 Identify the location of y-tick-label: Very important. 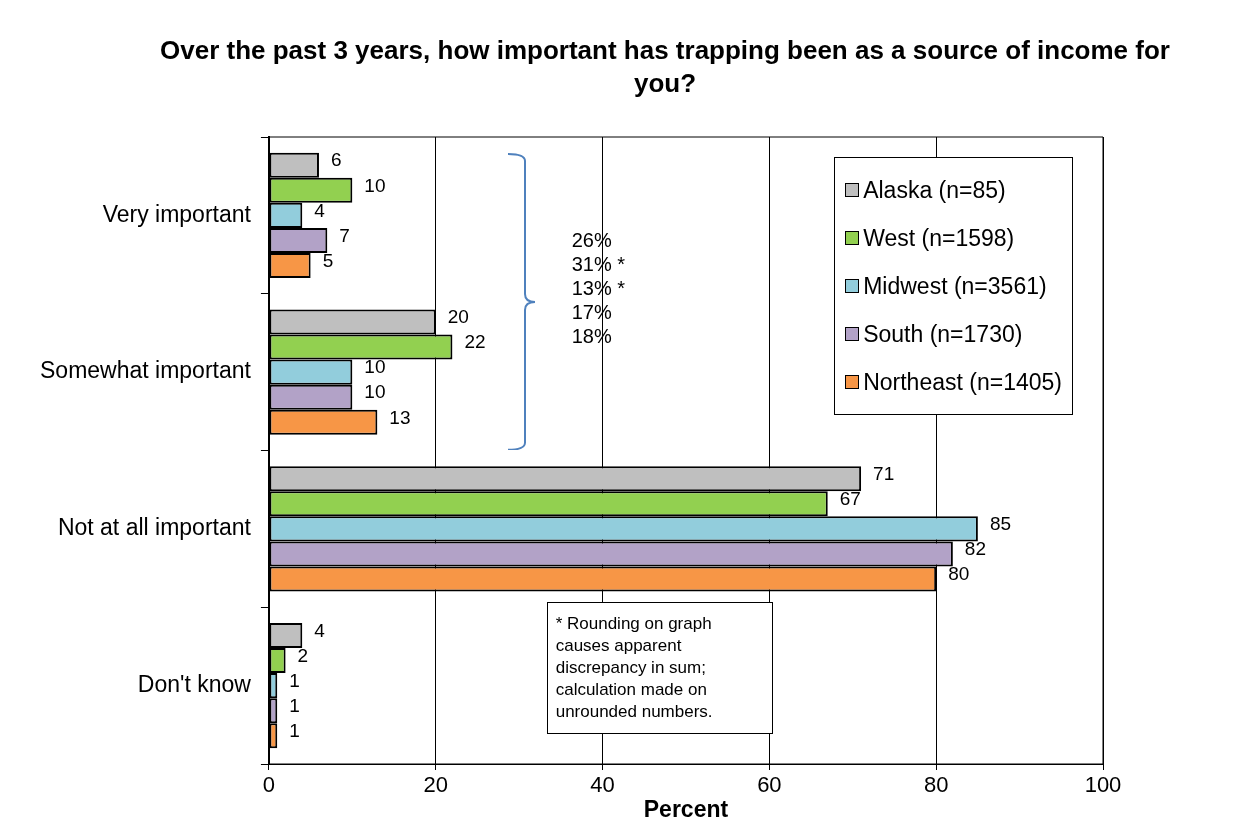
(177, 213).